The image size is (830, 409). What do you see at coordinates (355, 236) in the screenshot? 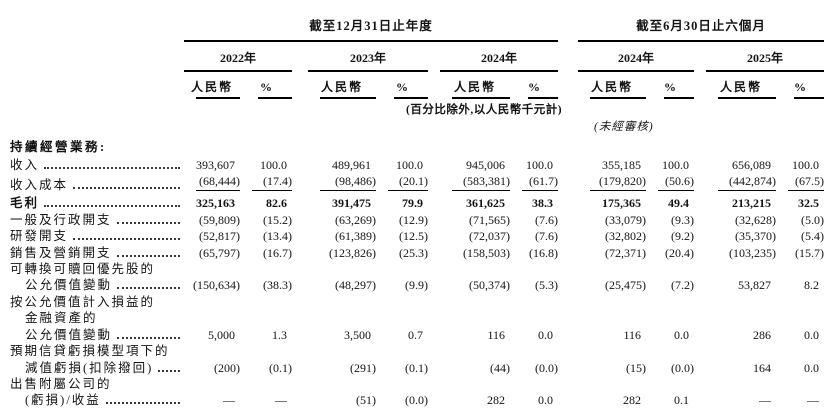
I see `value-cell: (61,389)` at bounding box center [355, 236].